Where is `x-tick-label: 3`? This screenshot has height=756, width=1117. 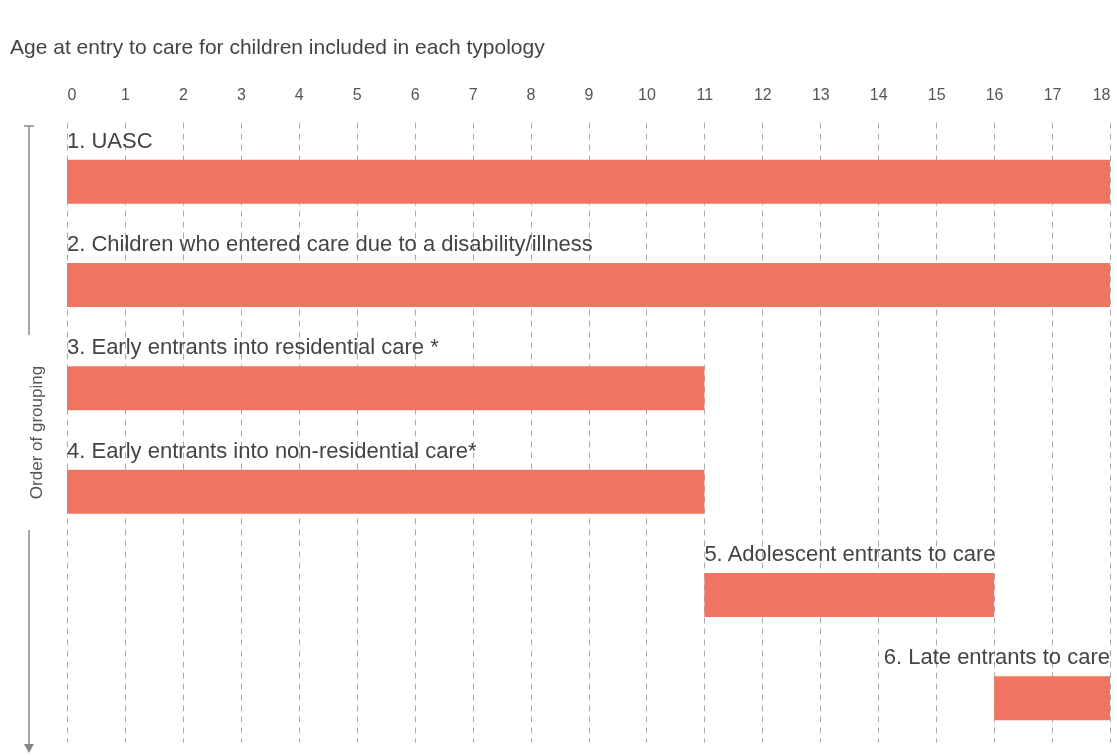 x-tick-label: 3 is located at coordinates (241, 94).